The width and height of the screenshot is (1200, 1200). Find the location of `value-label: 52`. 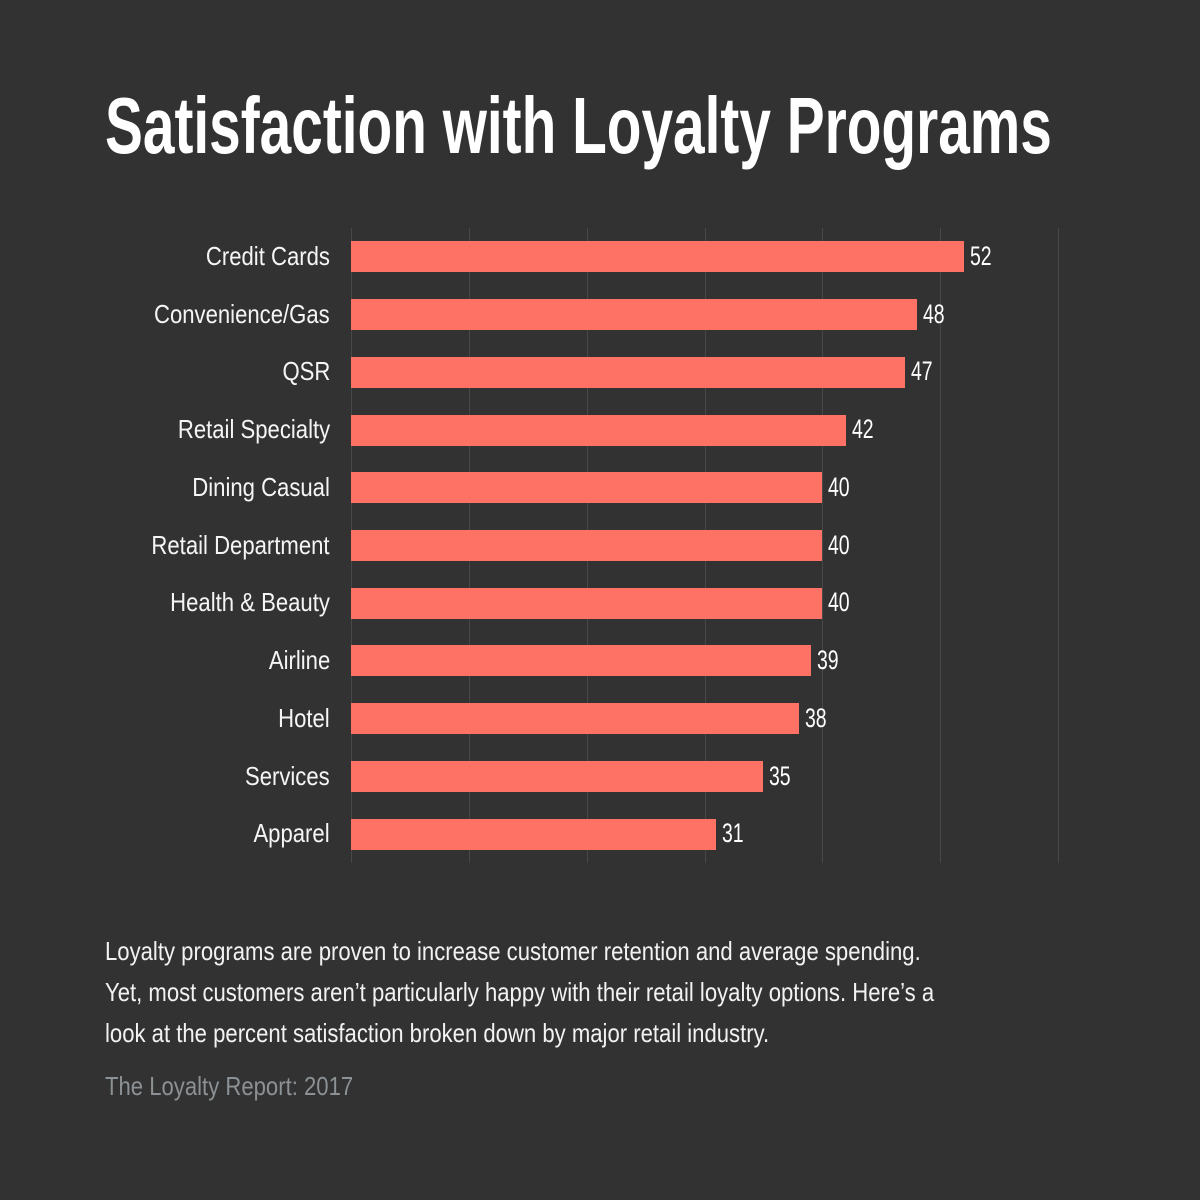

value-label: 52 is located at coordinates (980, 256).